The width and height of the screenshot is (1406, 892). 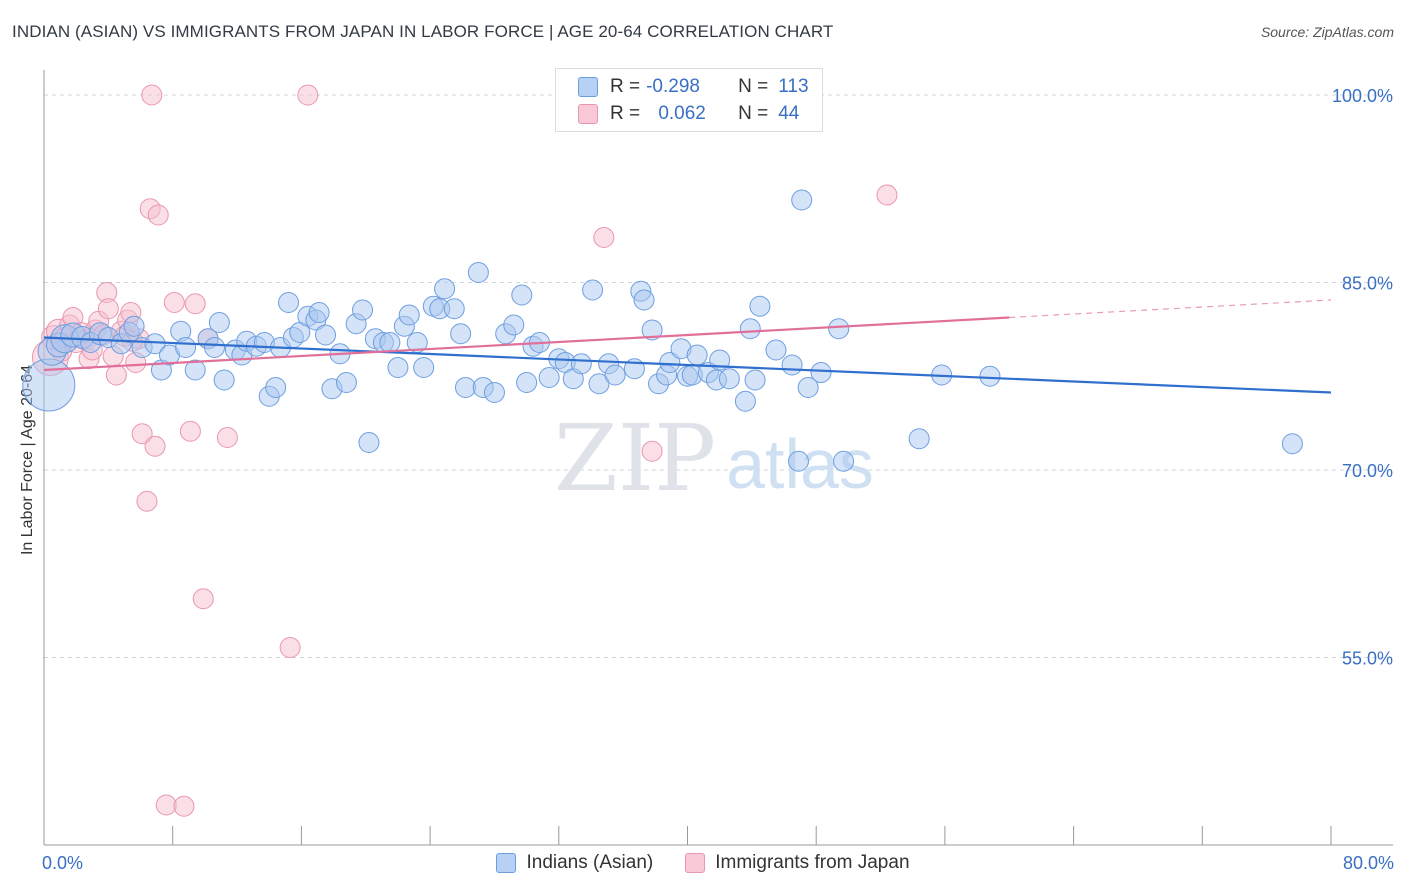 I want to click on legend-item-indian: Indians (Asian), so click(x=574, y=863).